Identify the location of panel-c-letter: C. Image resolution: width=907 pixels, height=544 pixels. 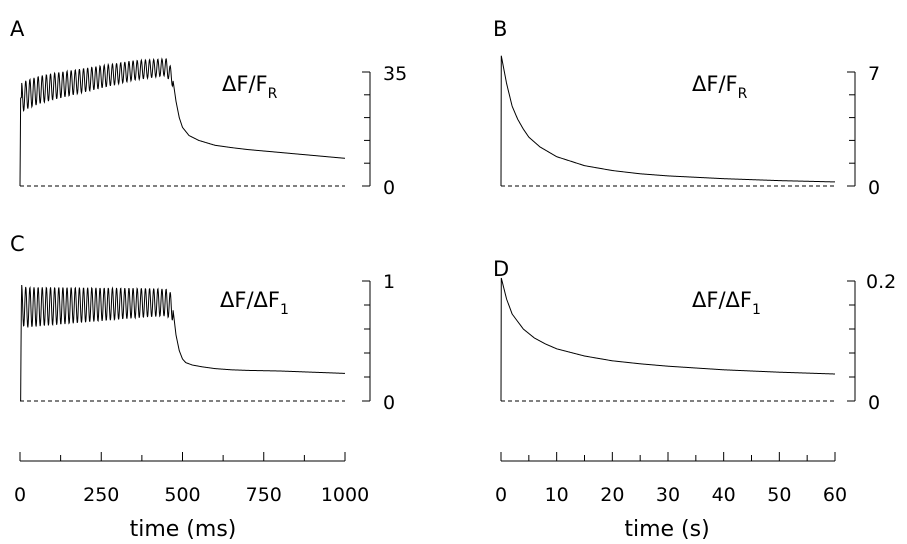
(17, 244).